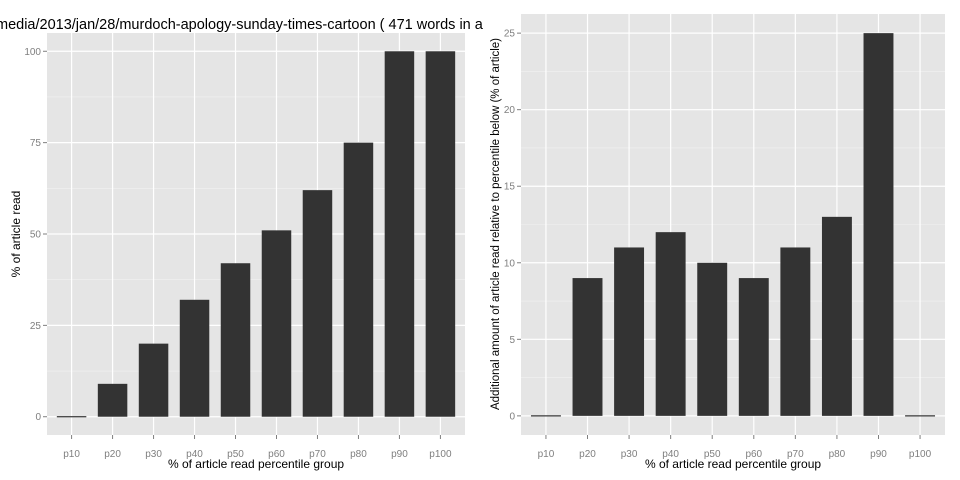  Describe the element at coordinates (32, 52) in the screenshot. I see `y-tick-label: 100` at that location.